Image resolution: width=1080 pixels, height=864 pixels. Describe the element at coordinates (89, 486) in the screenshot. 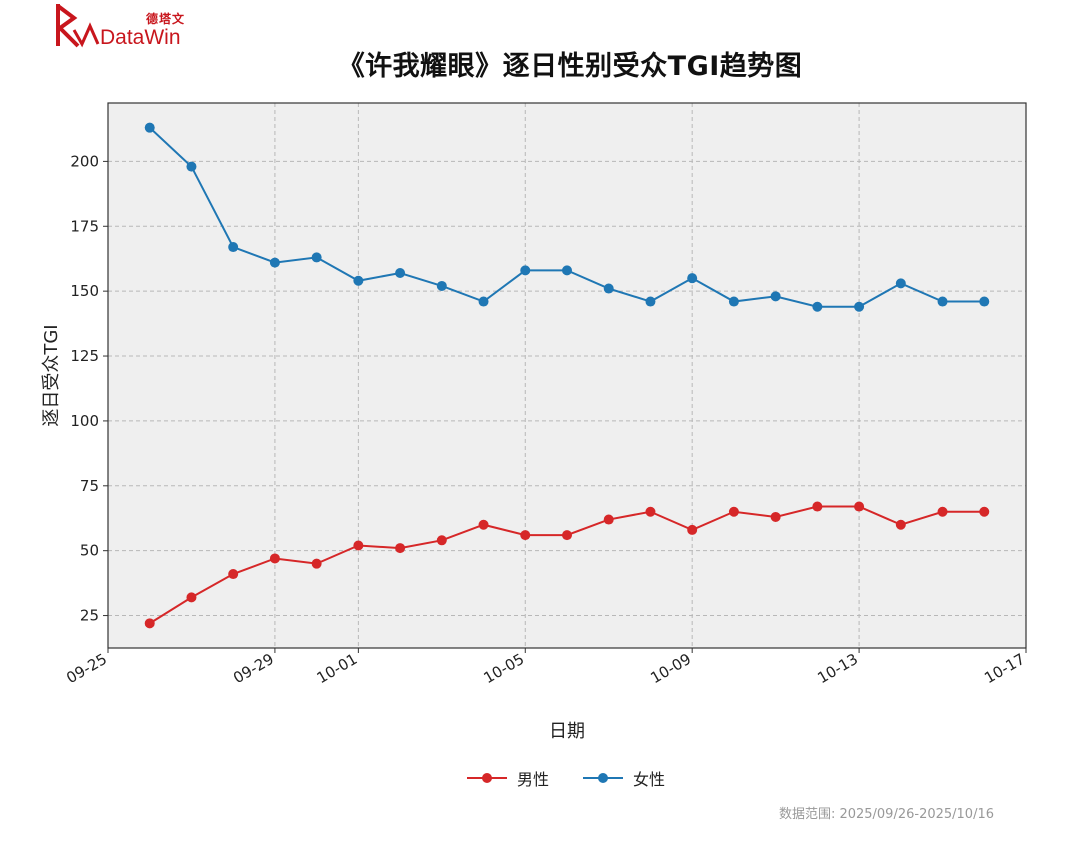

I see `y-tick-label: 75` at that location.